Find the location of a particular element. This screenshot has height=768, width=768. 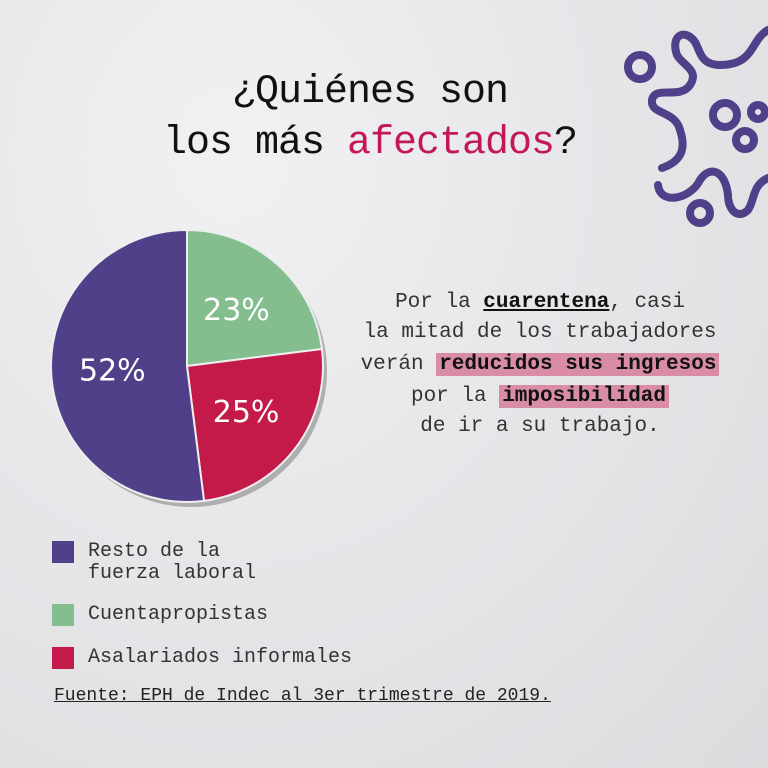

title-line-2: los más afectados? is located at coordinates (370, 143).